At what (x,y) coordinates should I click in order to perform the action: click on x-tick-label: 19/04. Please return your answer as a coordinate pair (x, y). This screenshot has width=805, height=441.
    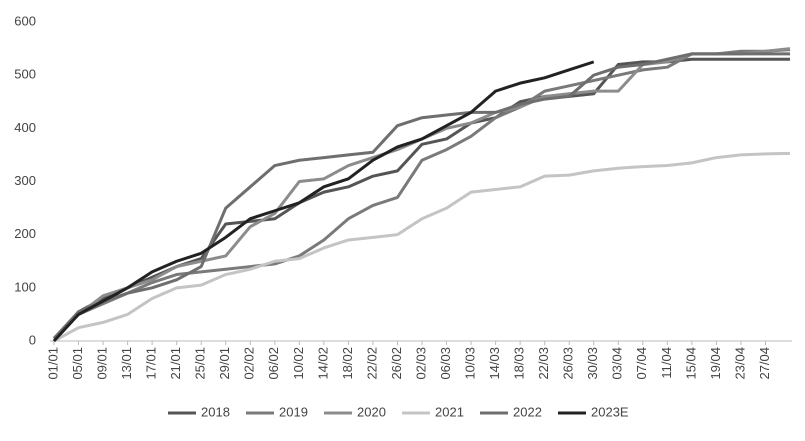
    Looking at the image, I should click on (715, 363).